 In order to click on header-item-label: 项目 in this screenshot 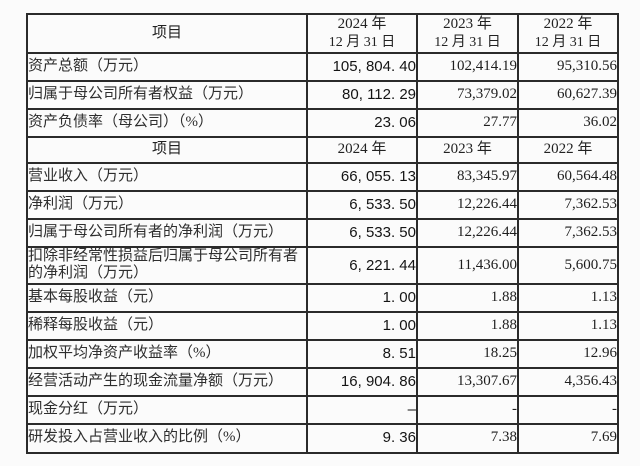, I will do `click(167, 33)`.